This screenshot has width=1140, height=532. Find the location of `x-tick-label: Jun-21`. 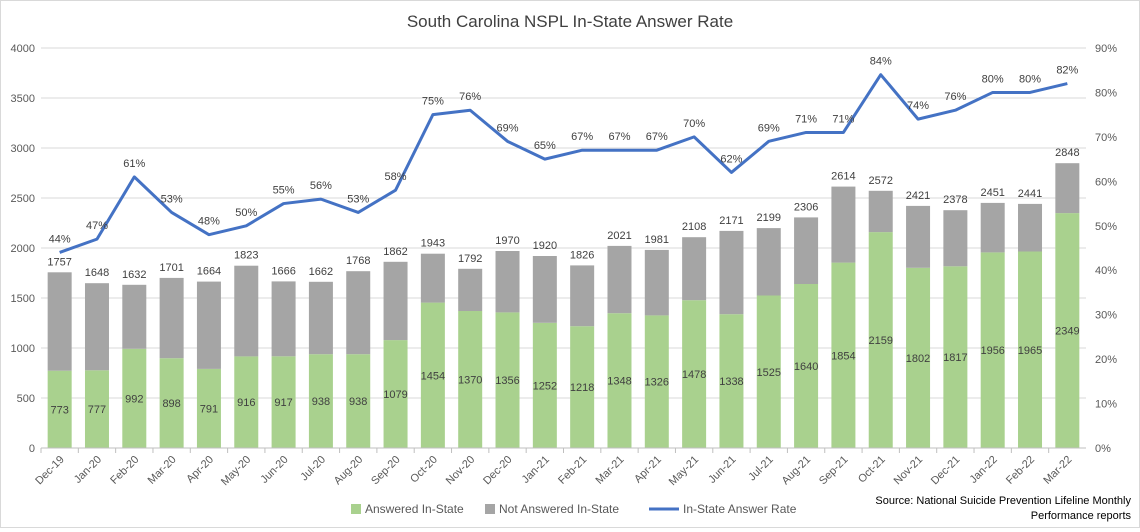

x-tick-label: Jun-21 is located at coordinates (722, 470).